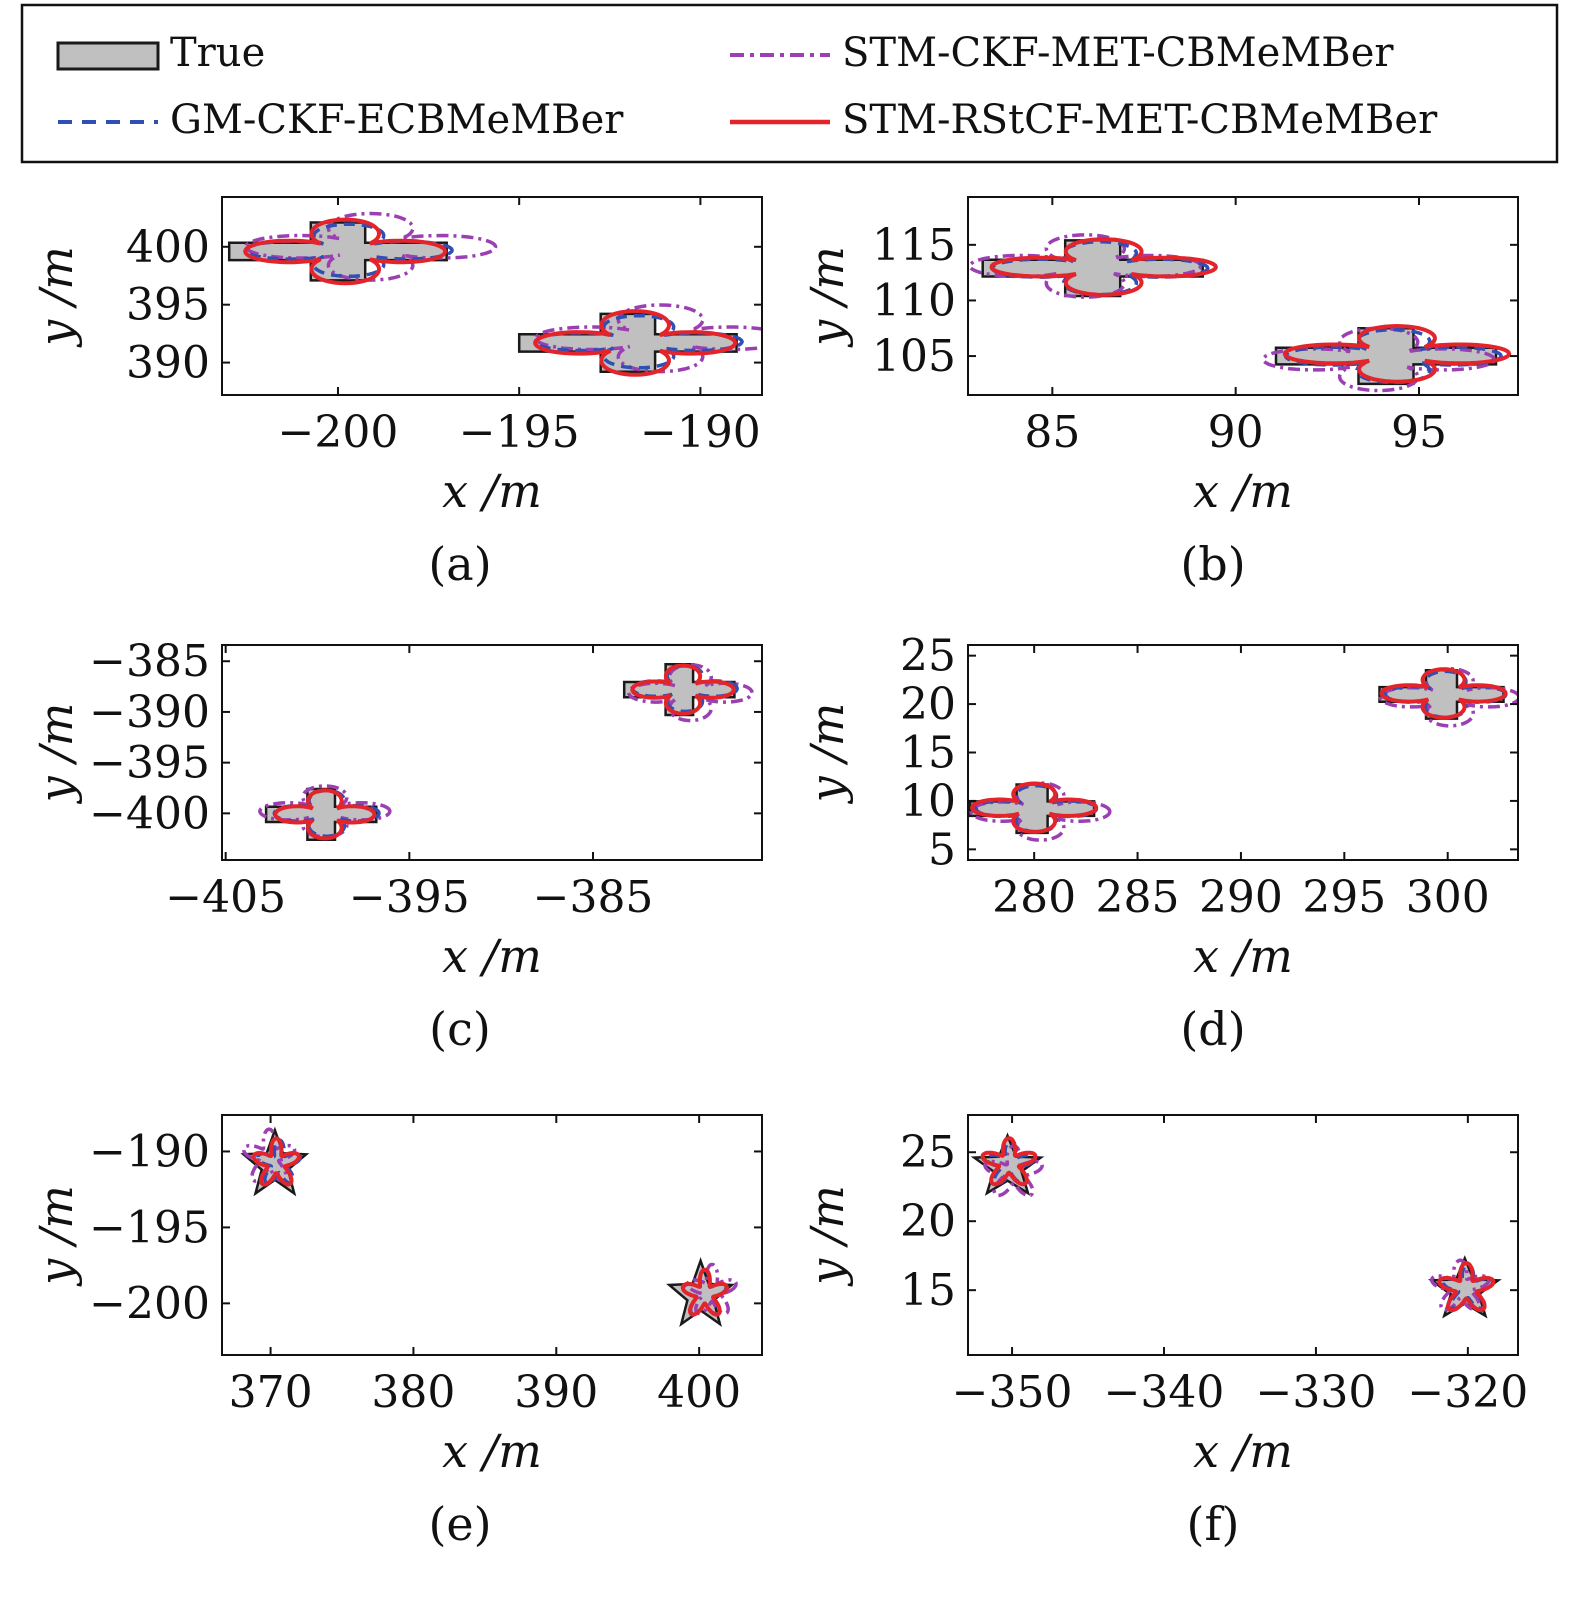 The height and width of the screenshot is (1615, 1575). What do you see at coordinates (338, 432) in the screenshot?
I see `x-tick-label: −200` at bounding box center [338, 432].